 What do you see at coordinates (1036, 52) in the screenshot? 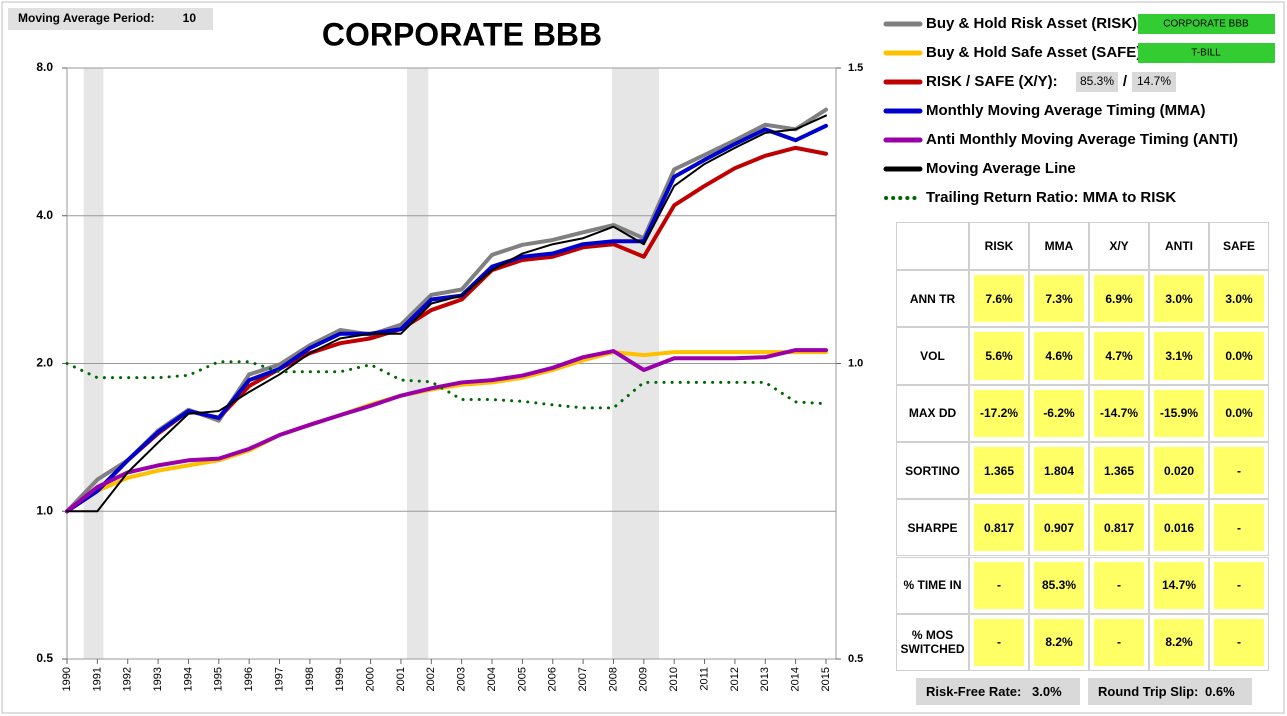
I see `legend-label: Buy & Hold Safe Asset (SAFE):` at bounding box center [1036, 52].